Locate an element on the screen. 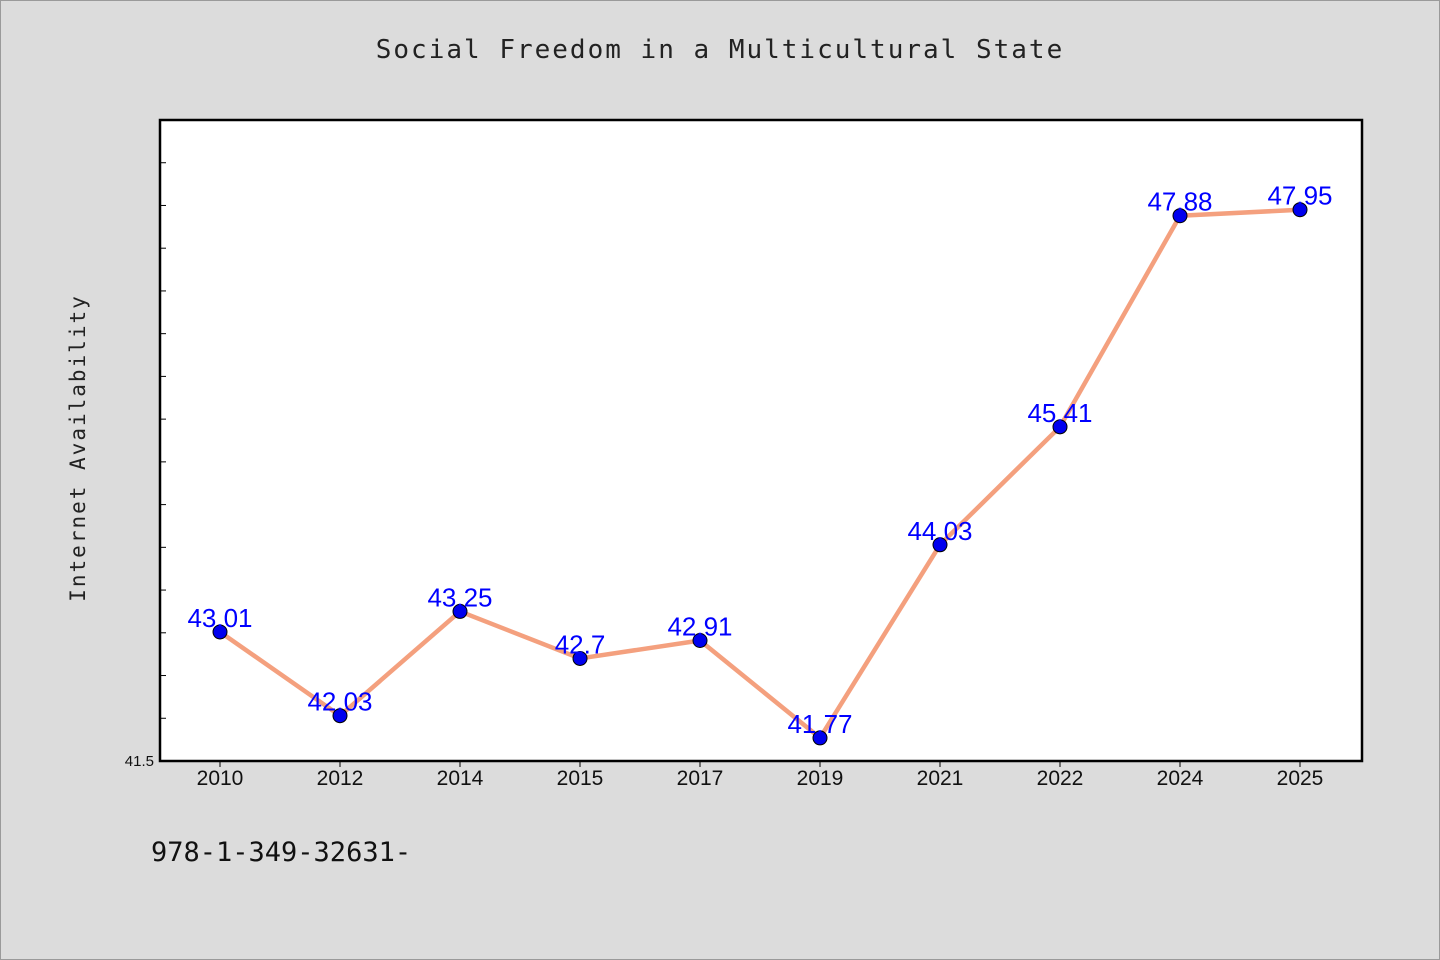 The image size is (1440, 960). data-label: 43.01 is located at coordinates (219, 618).